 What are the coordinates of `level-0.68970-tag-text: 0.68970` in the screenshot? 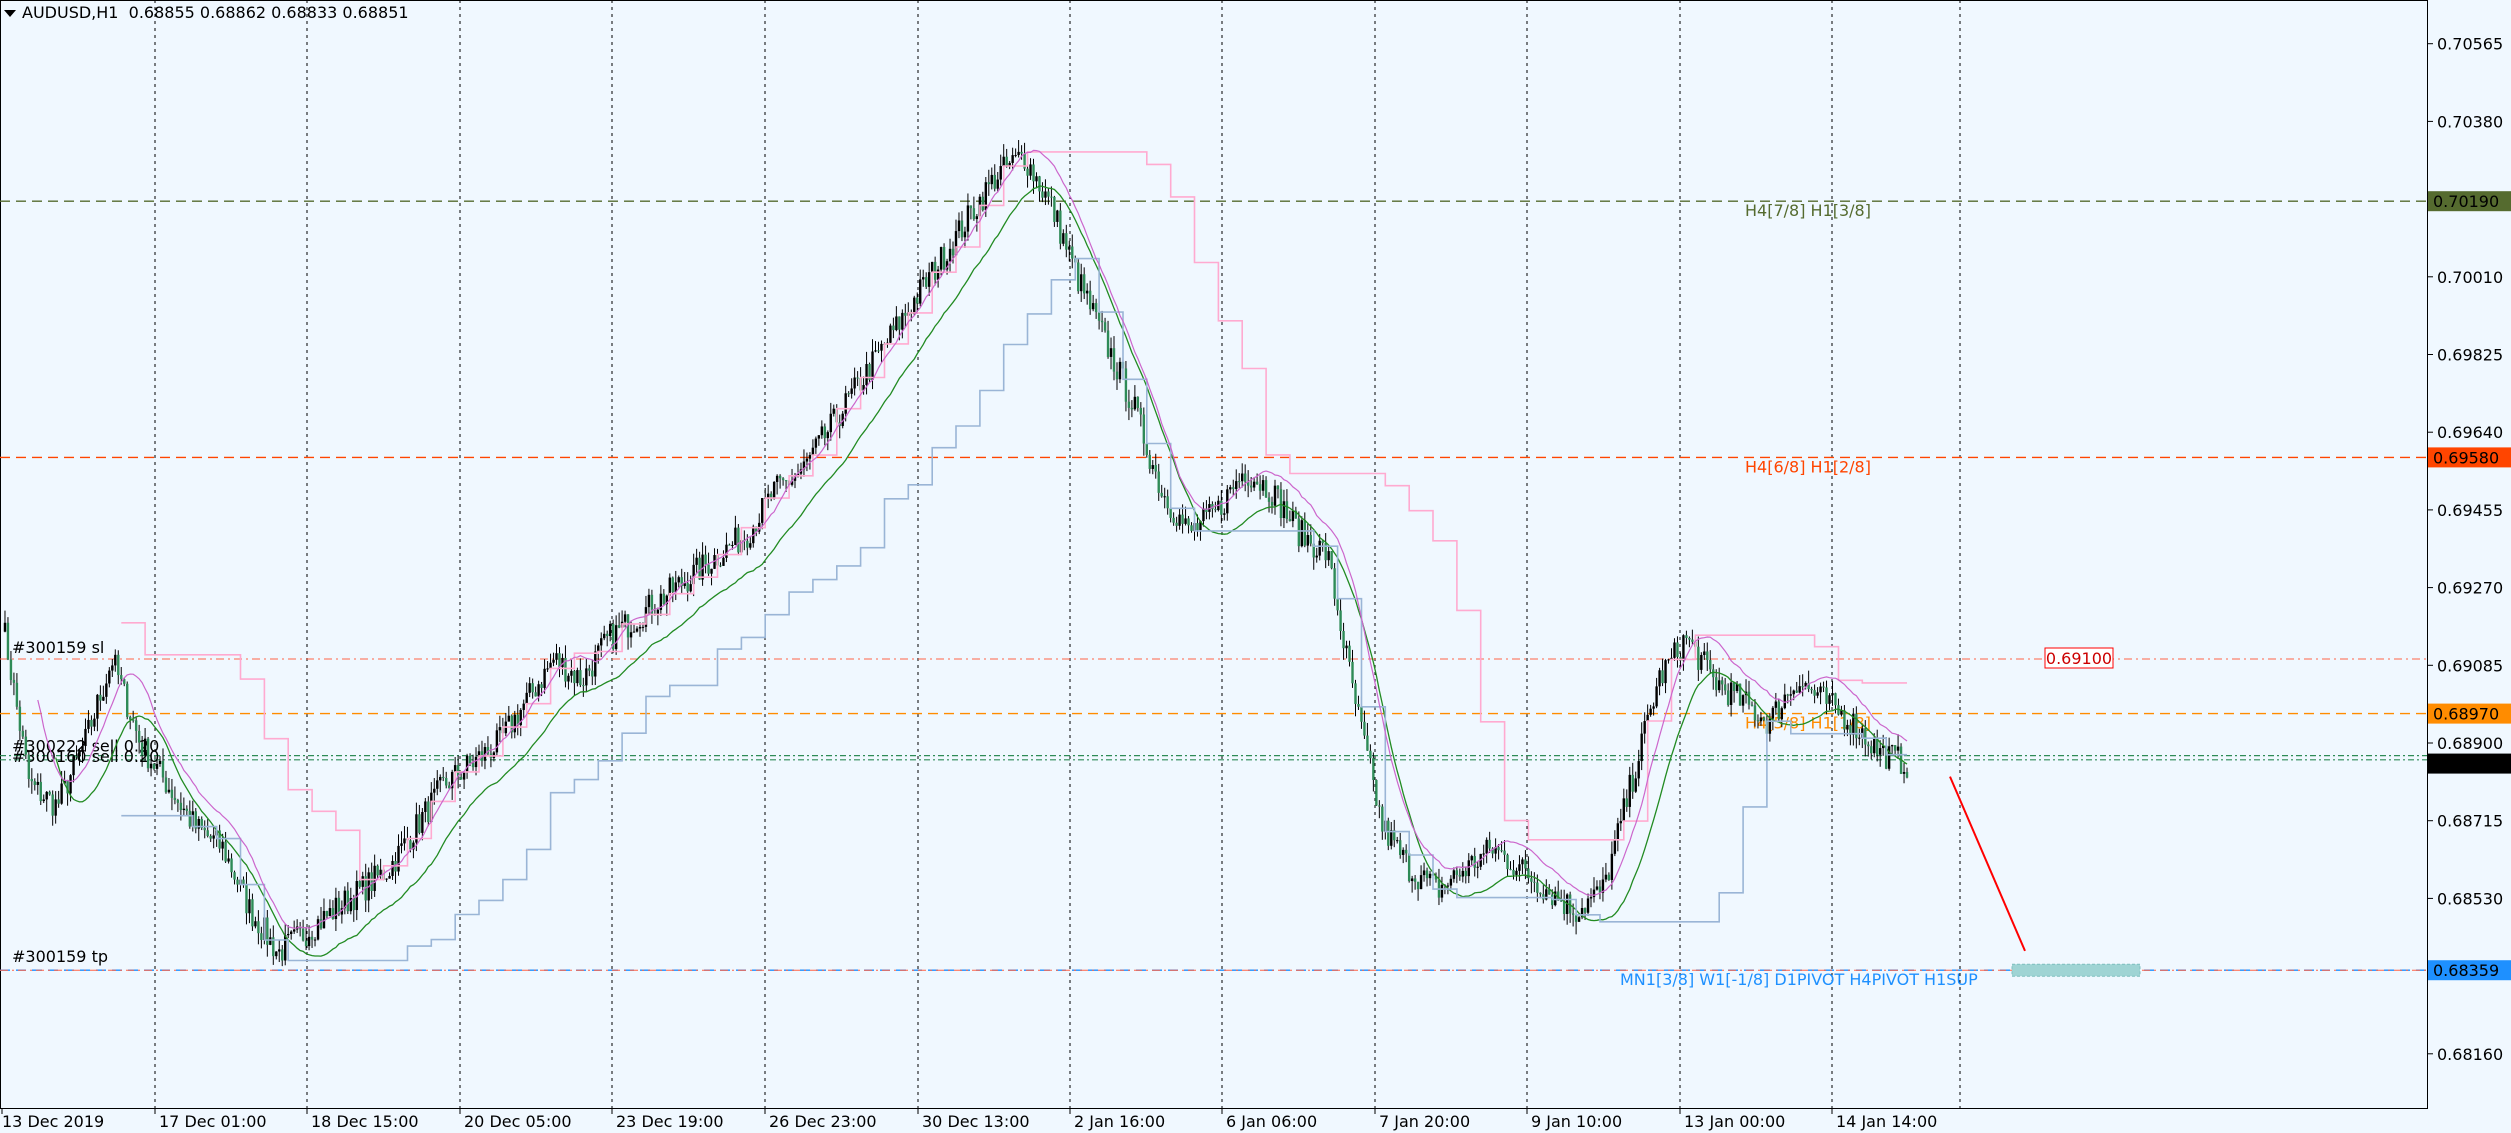 It's located at (2466, 714).